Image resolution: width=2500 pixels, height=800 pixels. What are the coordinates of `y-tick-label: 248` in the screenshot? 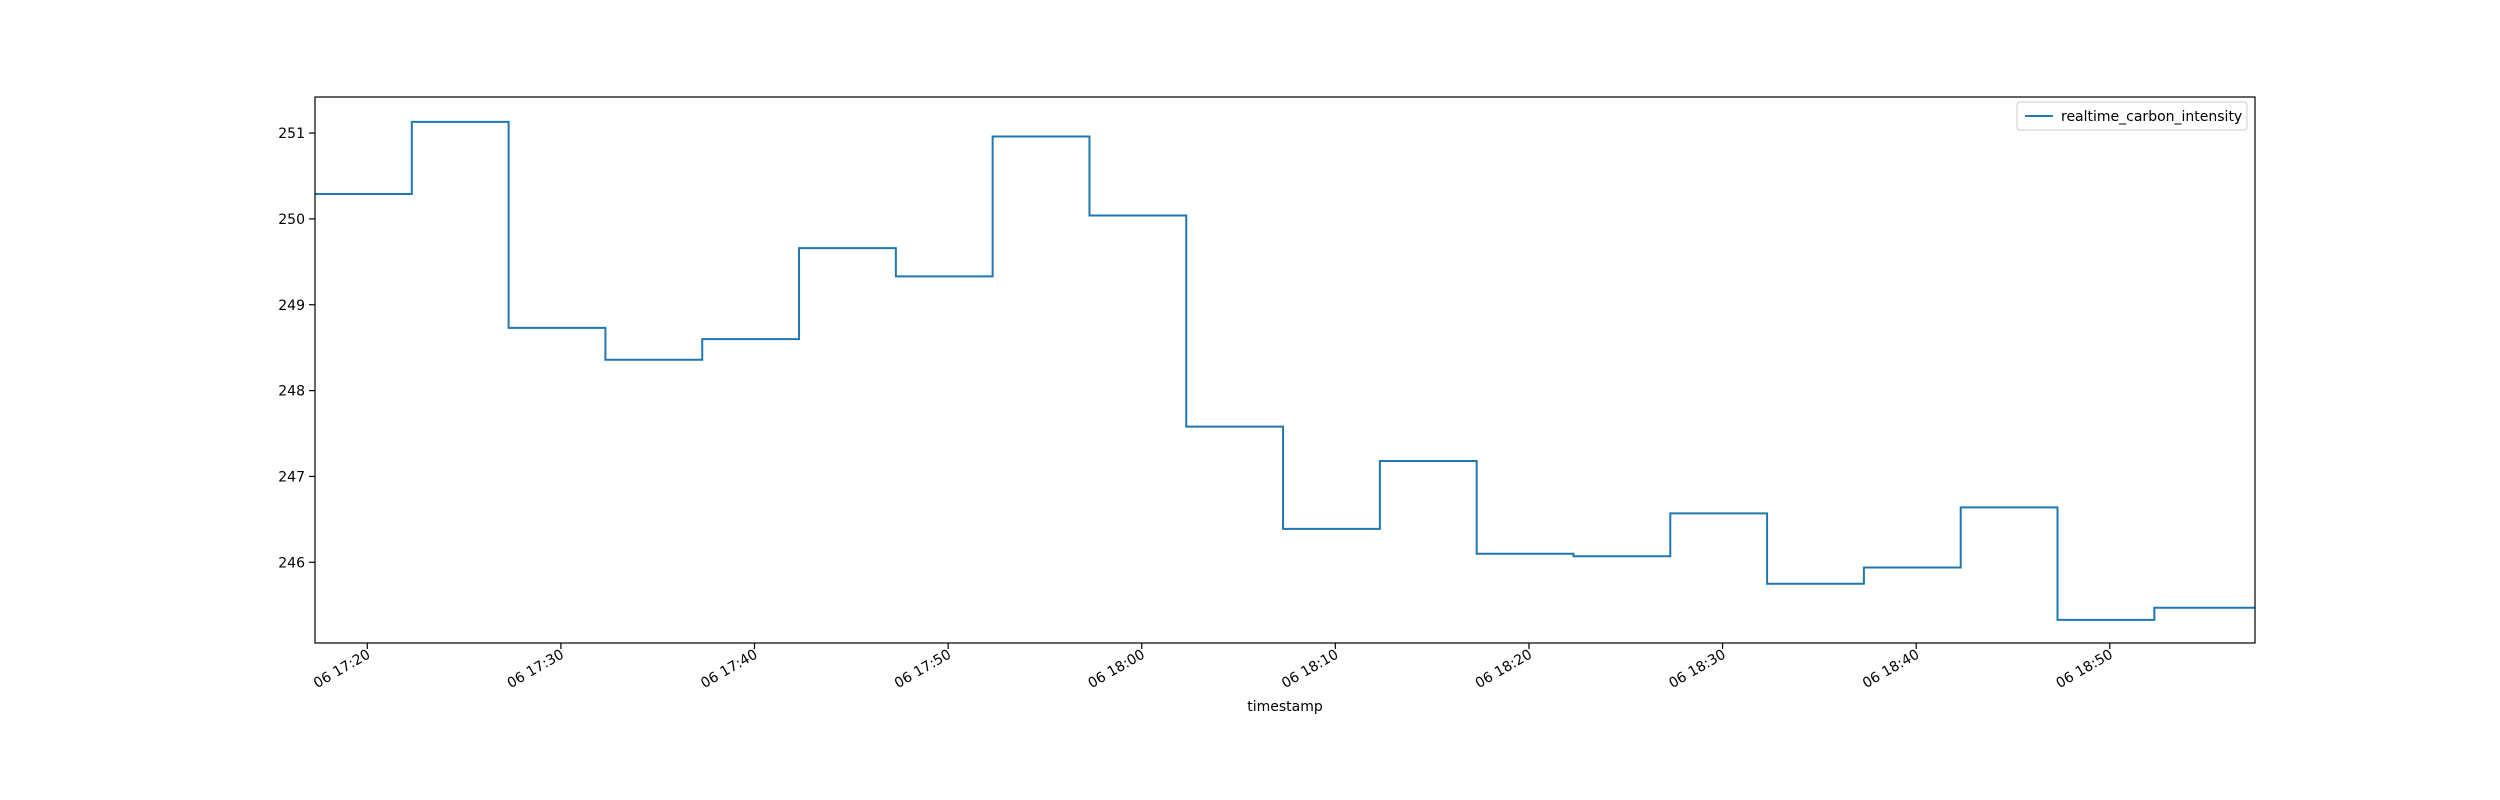 It's located at (291, 392).